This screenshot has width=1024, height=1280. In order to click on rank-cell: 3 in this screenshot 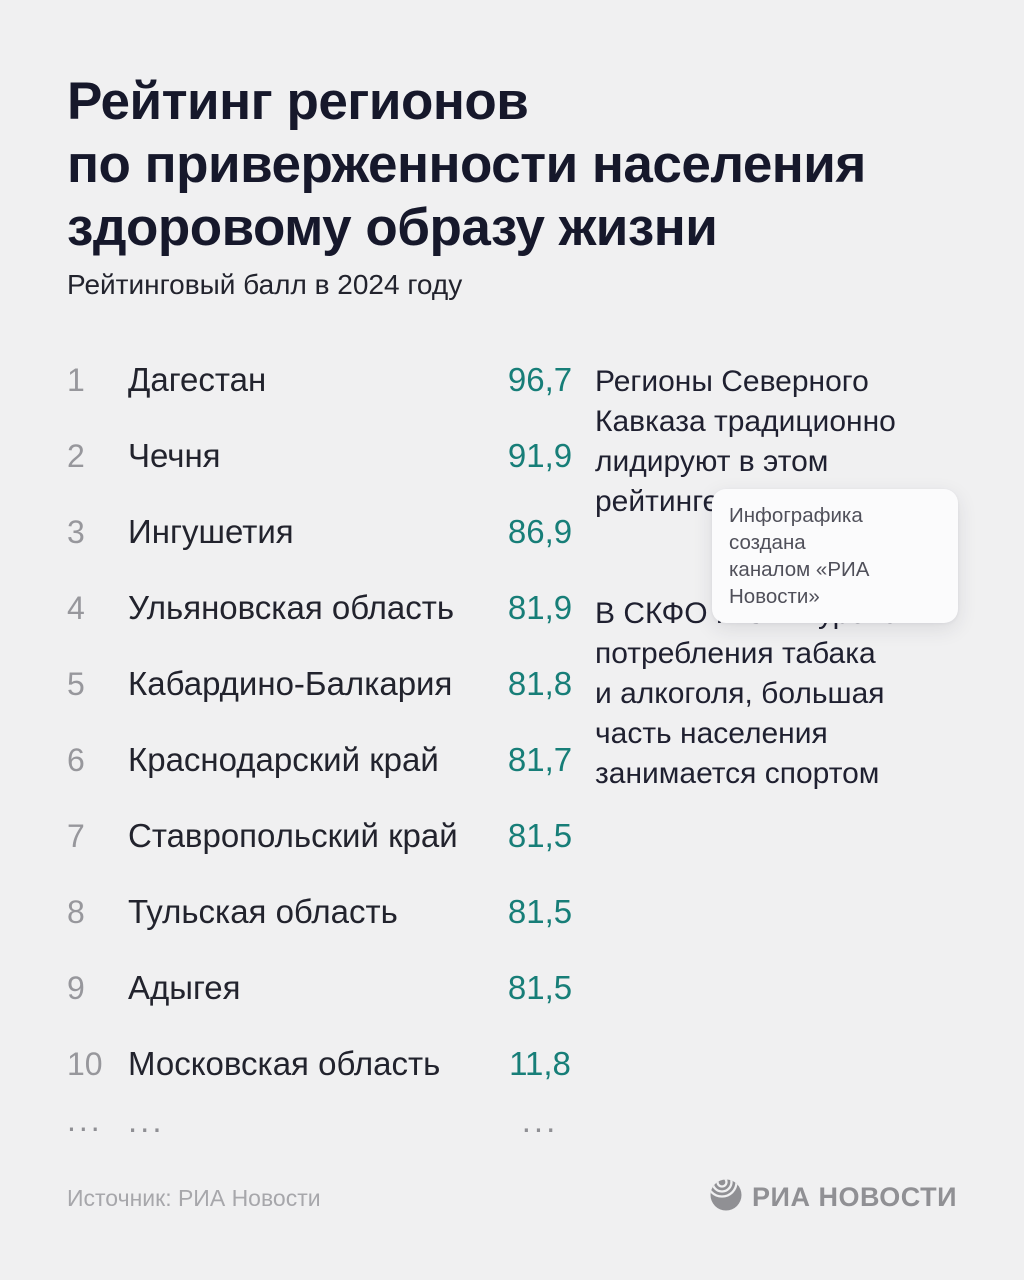, I will do `click(76, 531)`.